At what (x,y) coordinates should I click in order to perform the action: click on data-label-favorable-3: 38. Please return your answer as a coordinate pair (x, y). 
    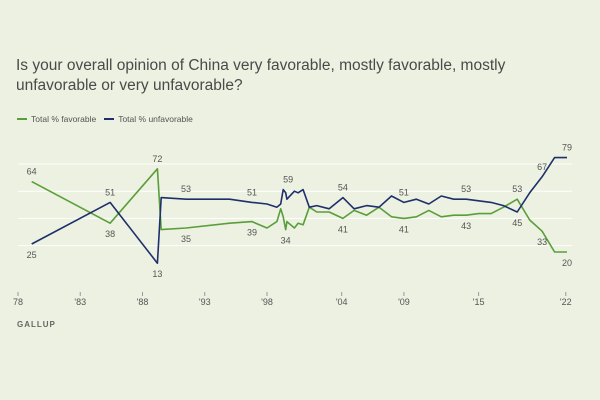
    Looking at the image, I should click on (110, 234).